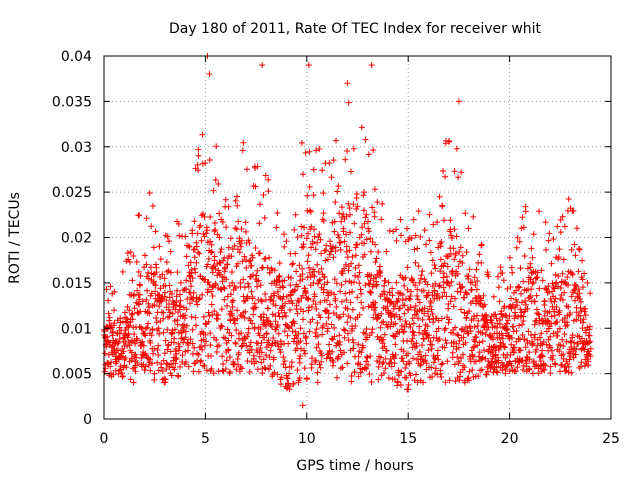 The image size is (640, 480). I want to click on y-tick-label: 0.04, so click(76, 57).